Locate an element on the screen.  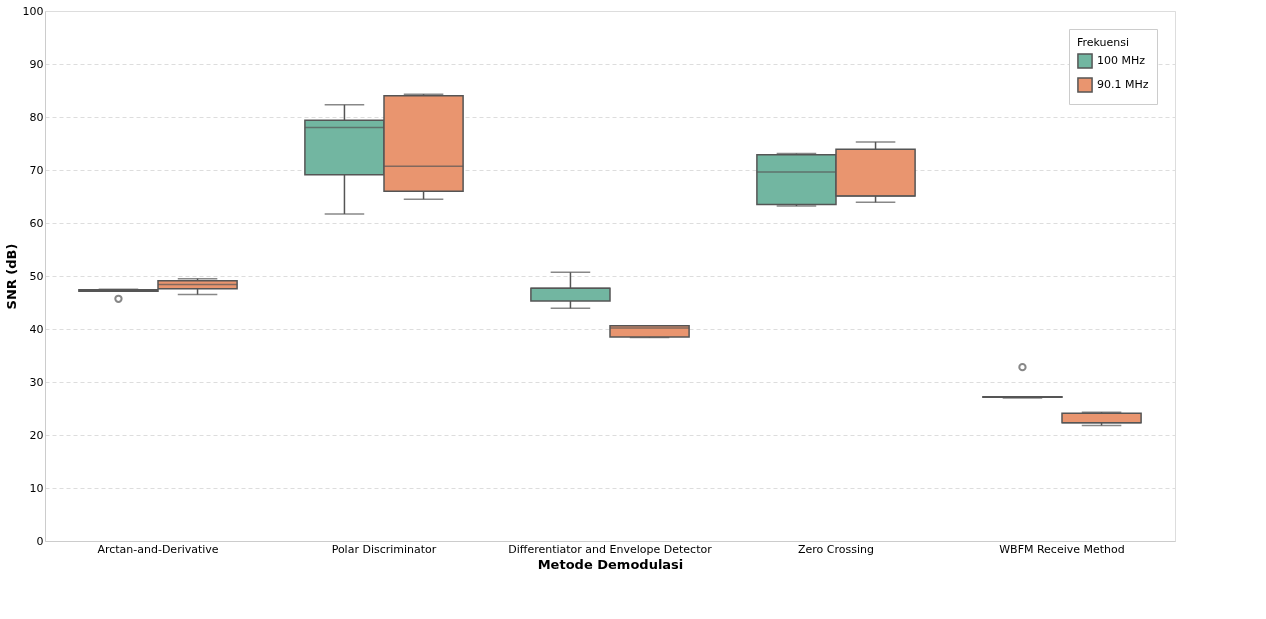
y-tick-label: 0 is located at coordinates (40, 541).